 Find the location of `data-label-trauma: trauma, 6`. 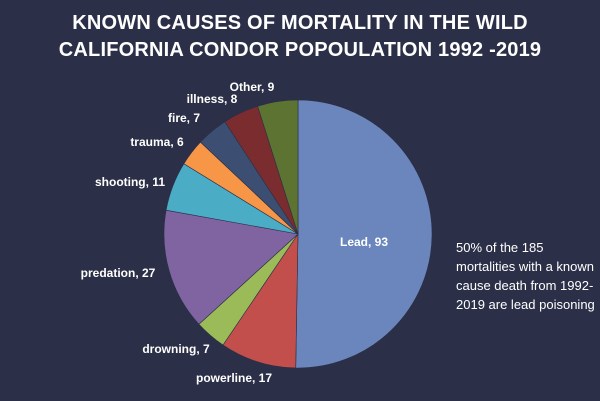

data-label-trauma: trauma, 6 is located at coordinates (157, 142).